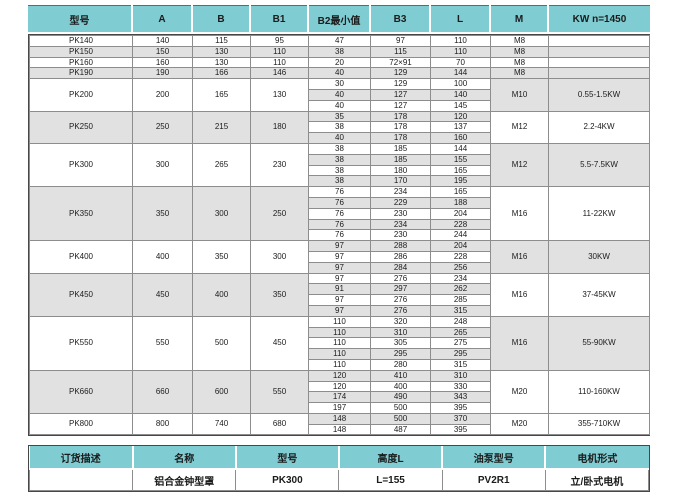 The height and width of the screenshot is (497, 700). What do you see at coordinates (339, 18) in the screenshot?
I see `spec-table-header: 型号 A B B1 B2最小值 B3 L M KW n=1450` at bounding box center [339, 18].